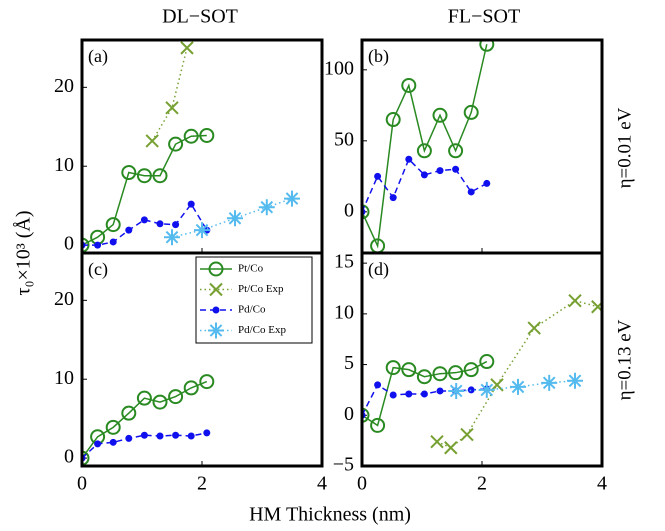  Describe the element at coordinates (344, 262) in the screenshot. I see `y-tick-label: 15` at that location.